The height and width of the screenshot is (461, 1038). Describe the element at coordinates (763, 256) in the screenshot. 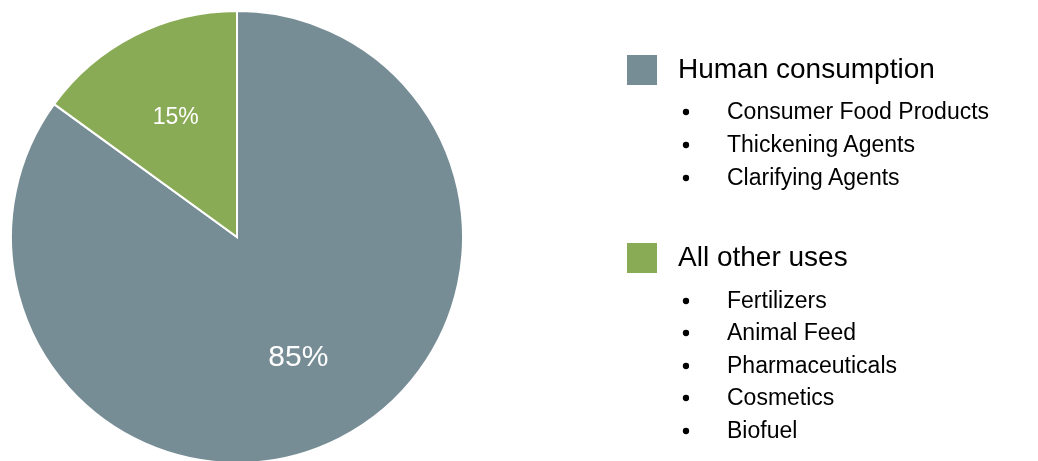

I see `legend-label: All other uses` at that location.